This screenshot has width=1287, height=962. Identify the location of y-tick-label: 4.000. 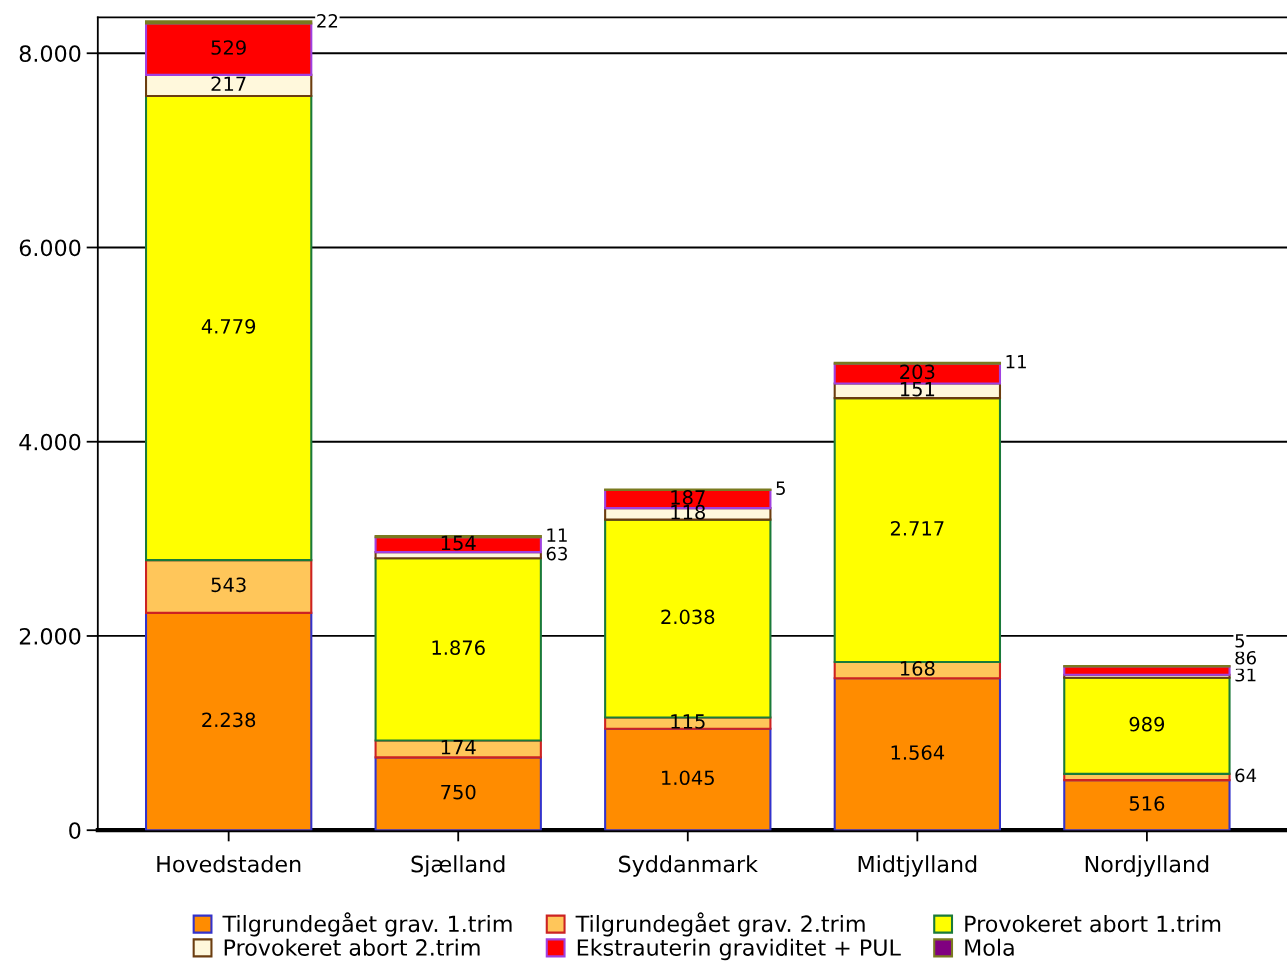
(50, 442).